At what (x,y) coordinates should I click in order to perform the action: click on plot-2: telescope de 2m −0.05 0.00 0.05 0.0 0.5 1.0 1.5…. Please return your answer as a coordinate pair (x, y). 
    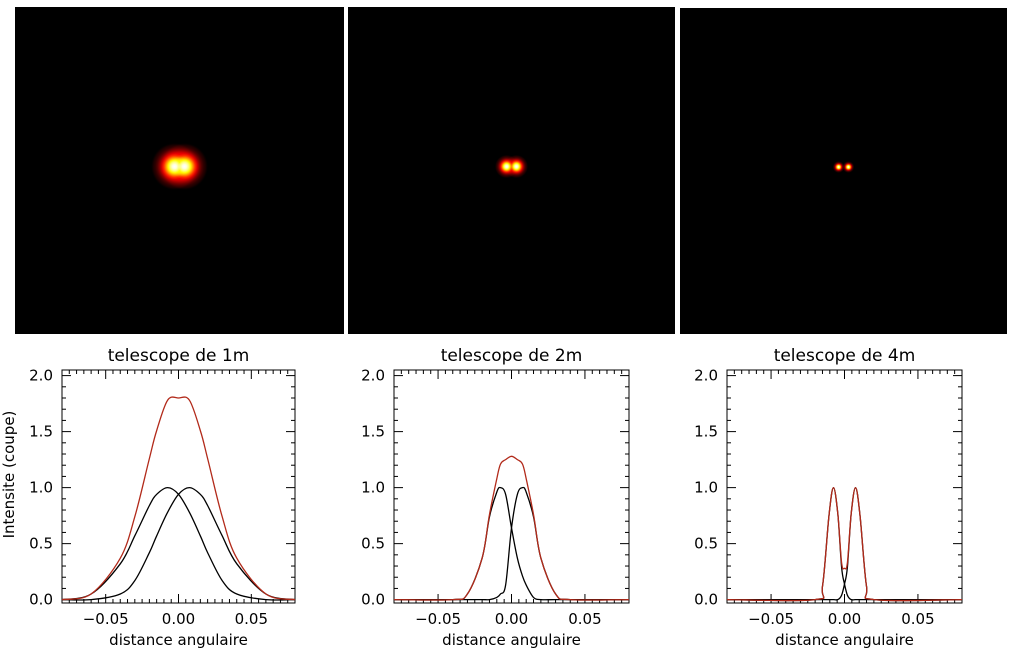
    Looking at the image, I should click on (495, 497).